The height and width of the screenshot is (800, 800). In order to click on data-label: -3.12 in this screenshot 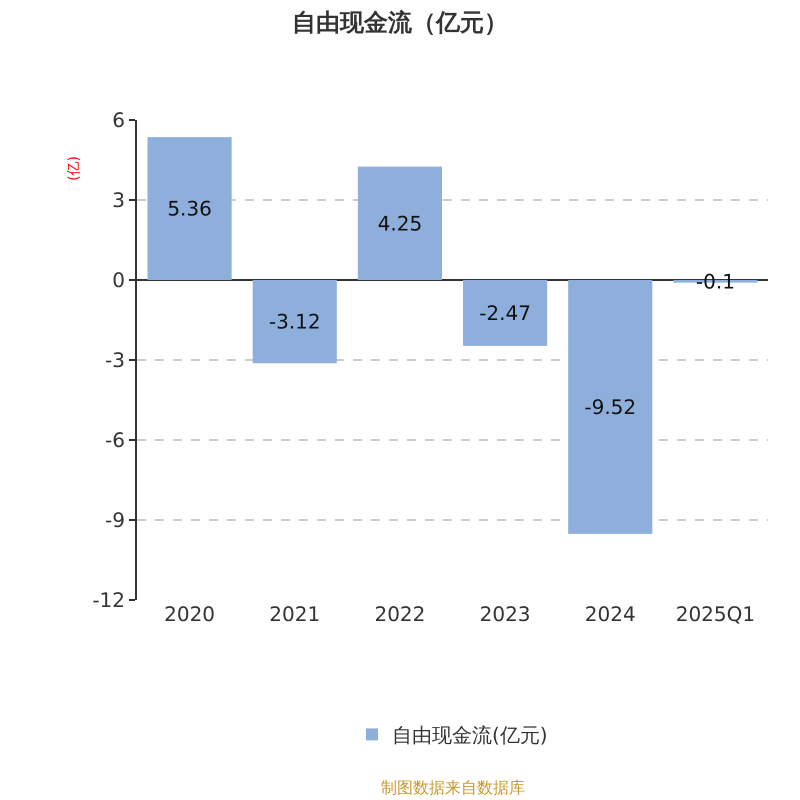, I will do `click(294, 322)`.